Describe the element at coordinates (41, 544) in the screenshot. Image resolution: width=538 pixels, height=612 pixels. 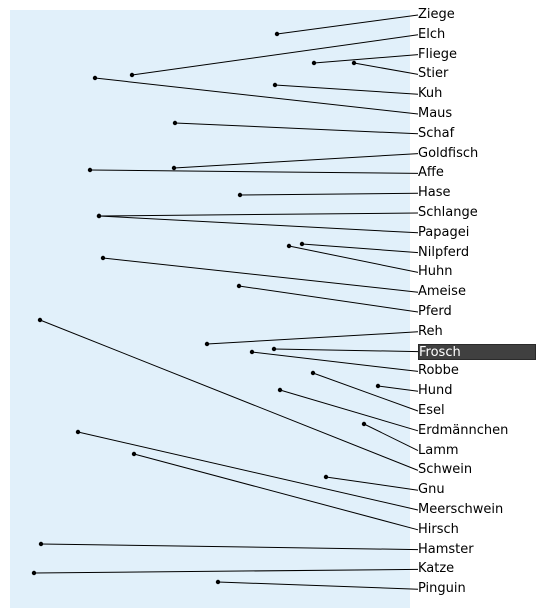
I see `anchor-dot-hamster` at that location.